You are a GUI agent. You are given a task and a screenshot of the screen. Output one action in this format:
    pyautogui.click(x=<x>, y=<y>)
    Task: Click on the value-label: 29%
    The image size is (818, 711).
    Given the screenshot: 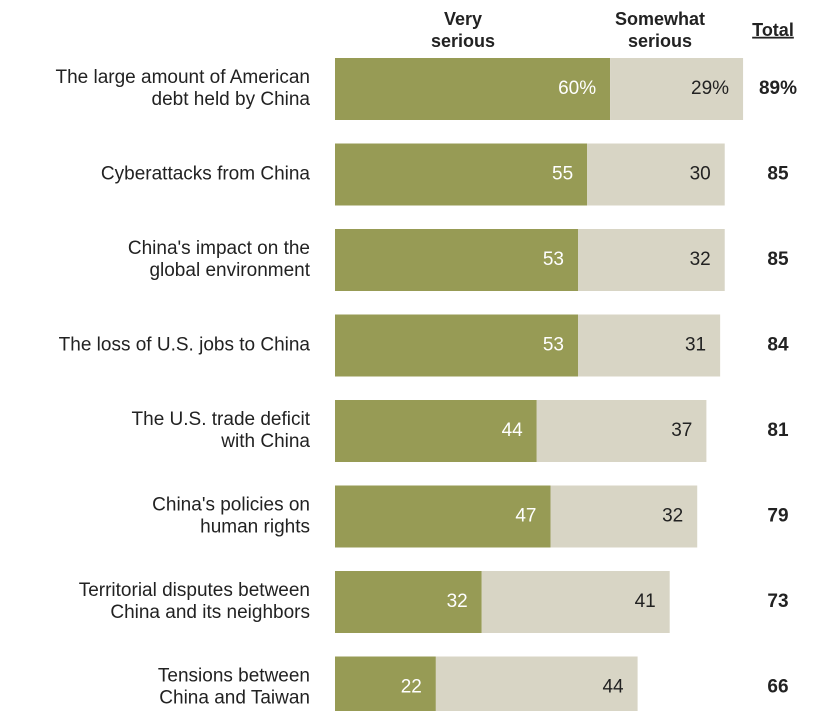 What is the action you would take?
    pyautogui.click(x=710, y=88)
    